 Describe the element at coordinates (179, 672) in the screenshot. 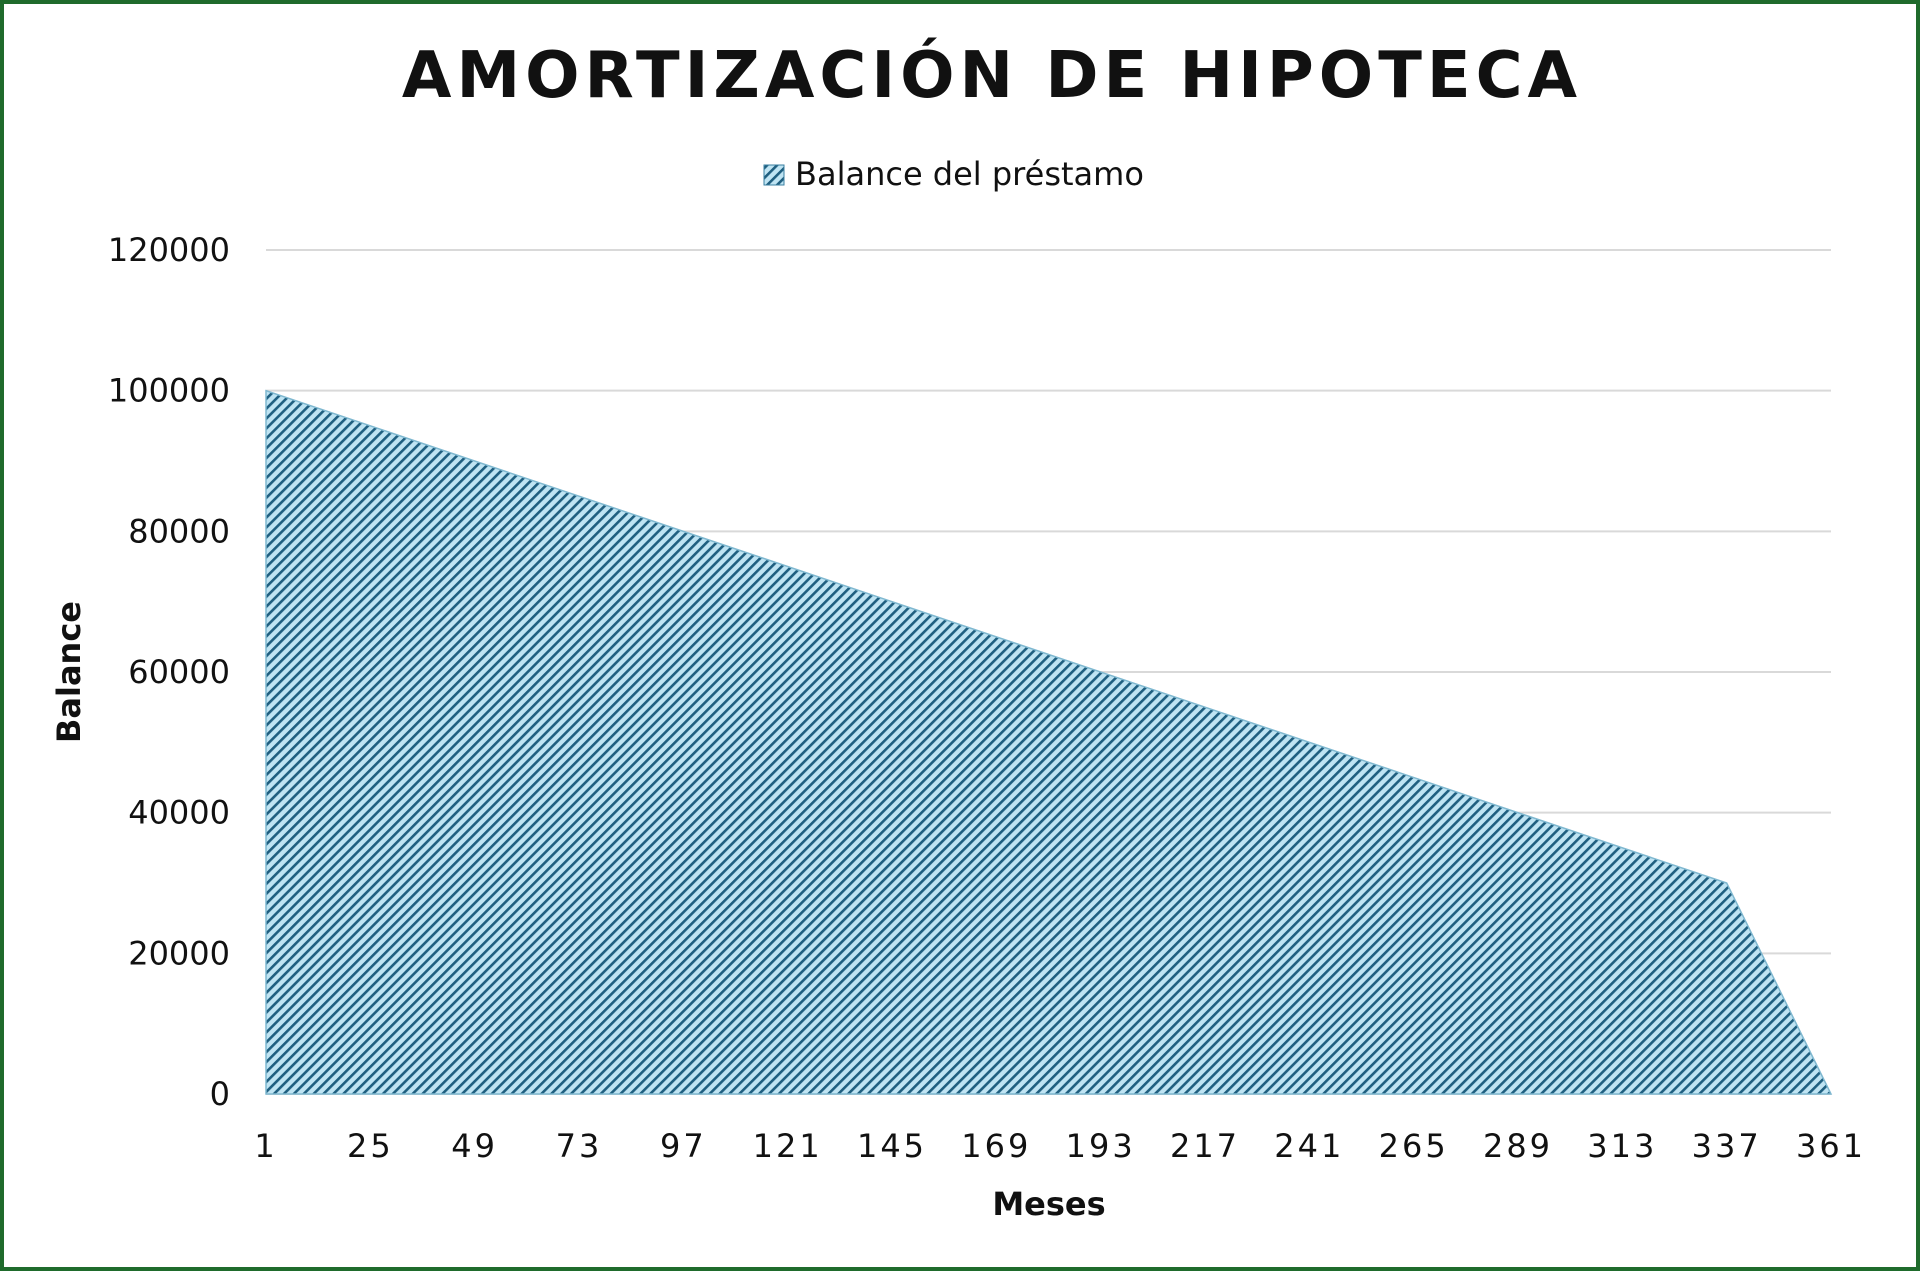

I see `y-tick-label: 60000` at that location.